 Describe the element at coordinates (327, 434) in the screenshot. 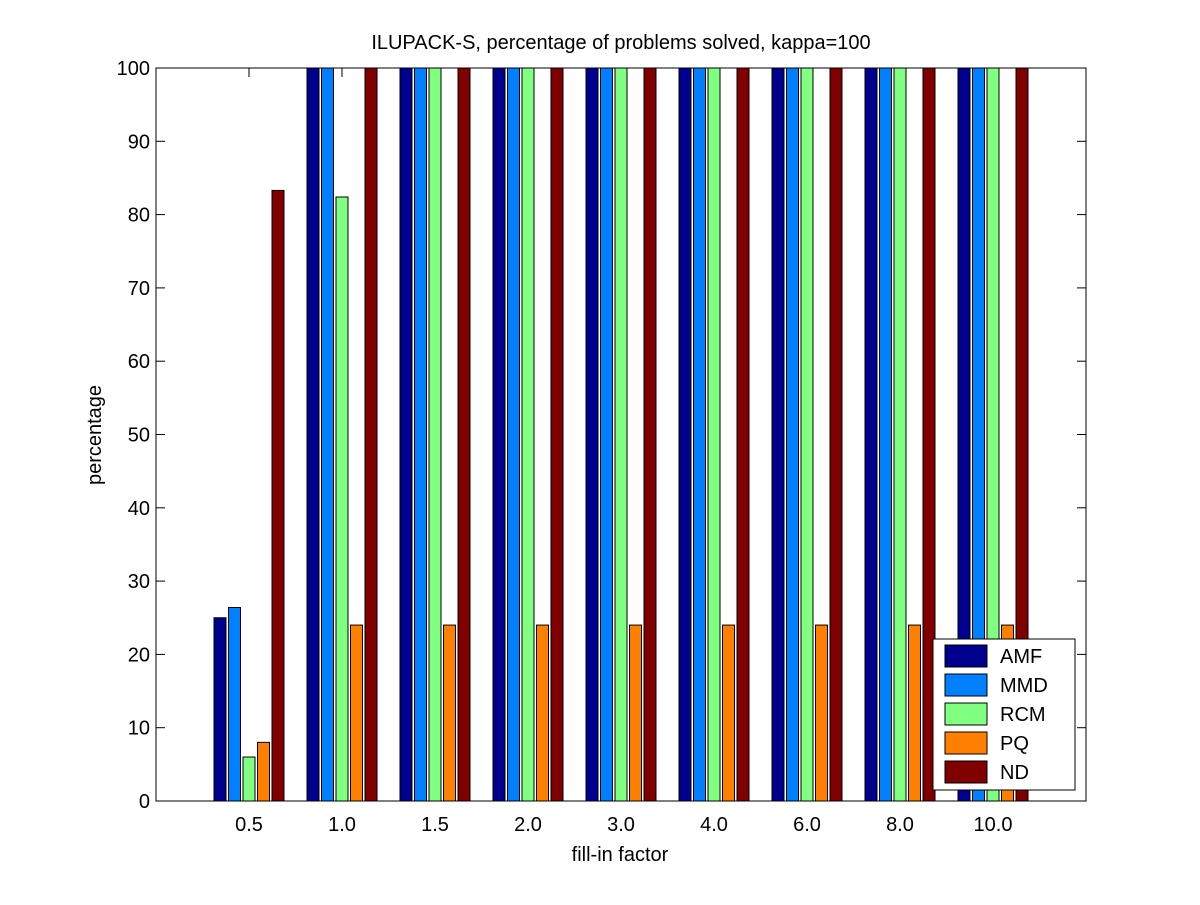

I see `bar-mmd-1.0` at that location.